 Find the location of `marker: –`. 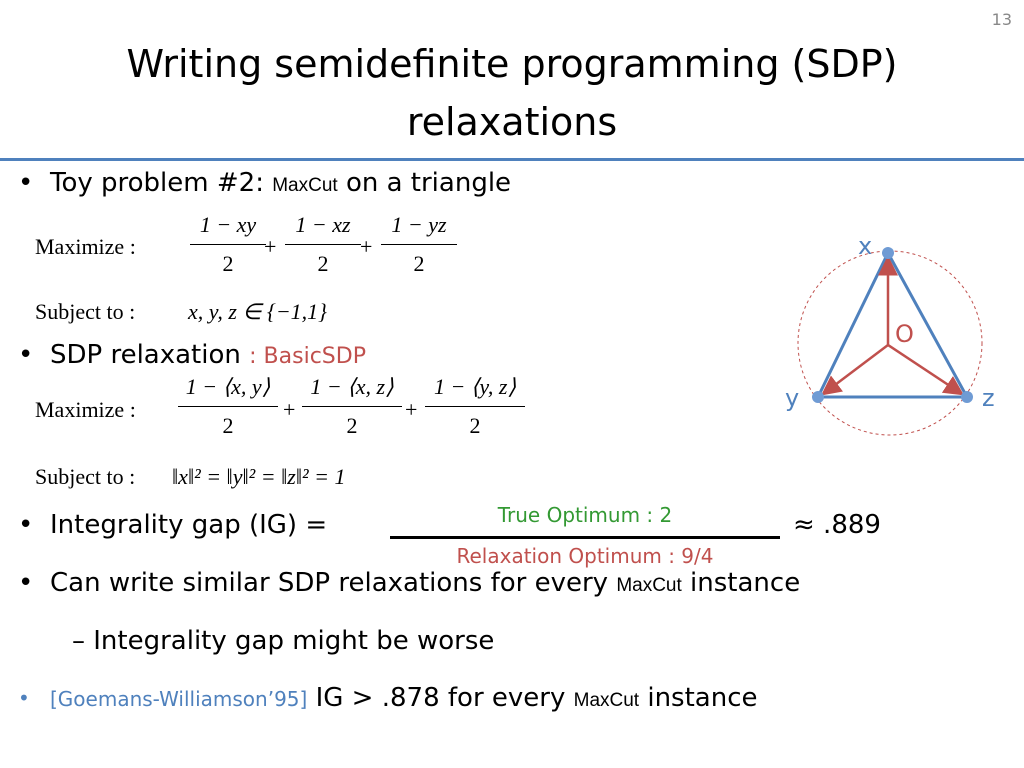

marker: – is located at coordinates (78, 641).